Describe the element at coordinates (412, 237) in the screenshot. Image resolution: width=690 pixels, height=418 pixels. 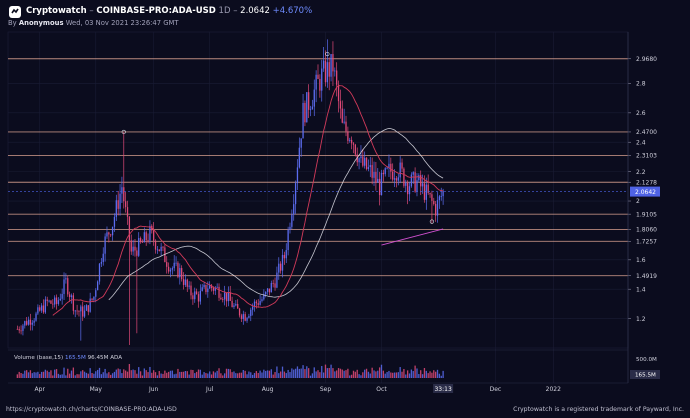
I see `trend-line-segment` at that location.